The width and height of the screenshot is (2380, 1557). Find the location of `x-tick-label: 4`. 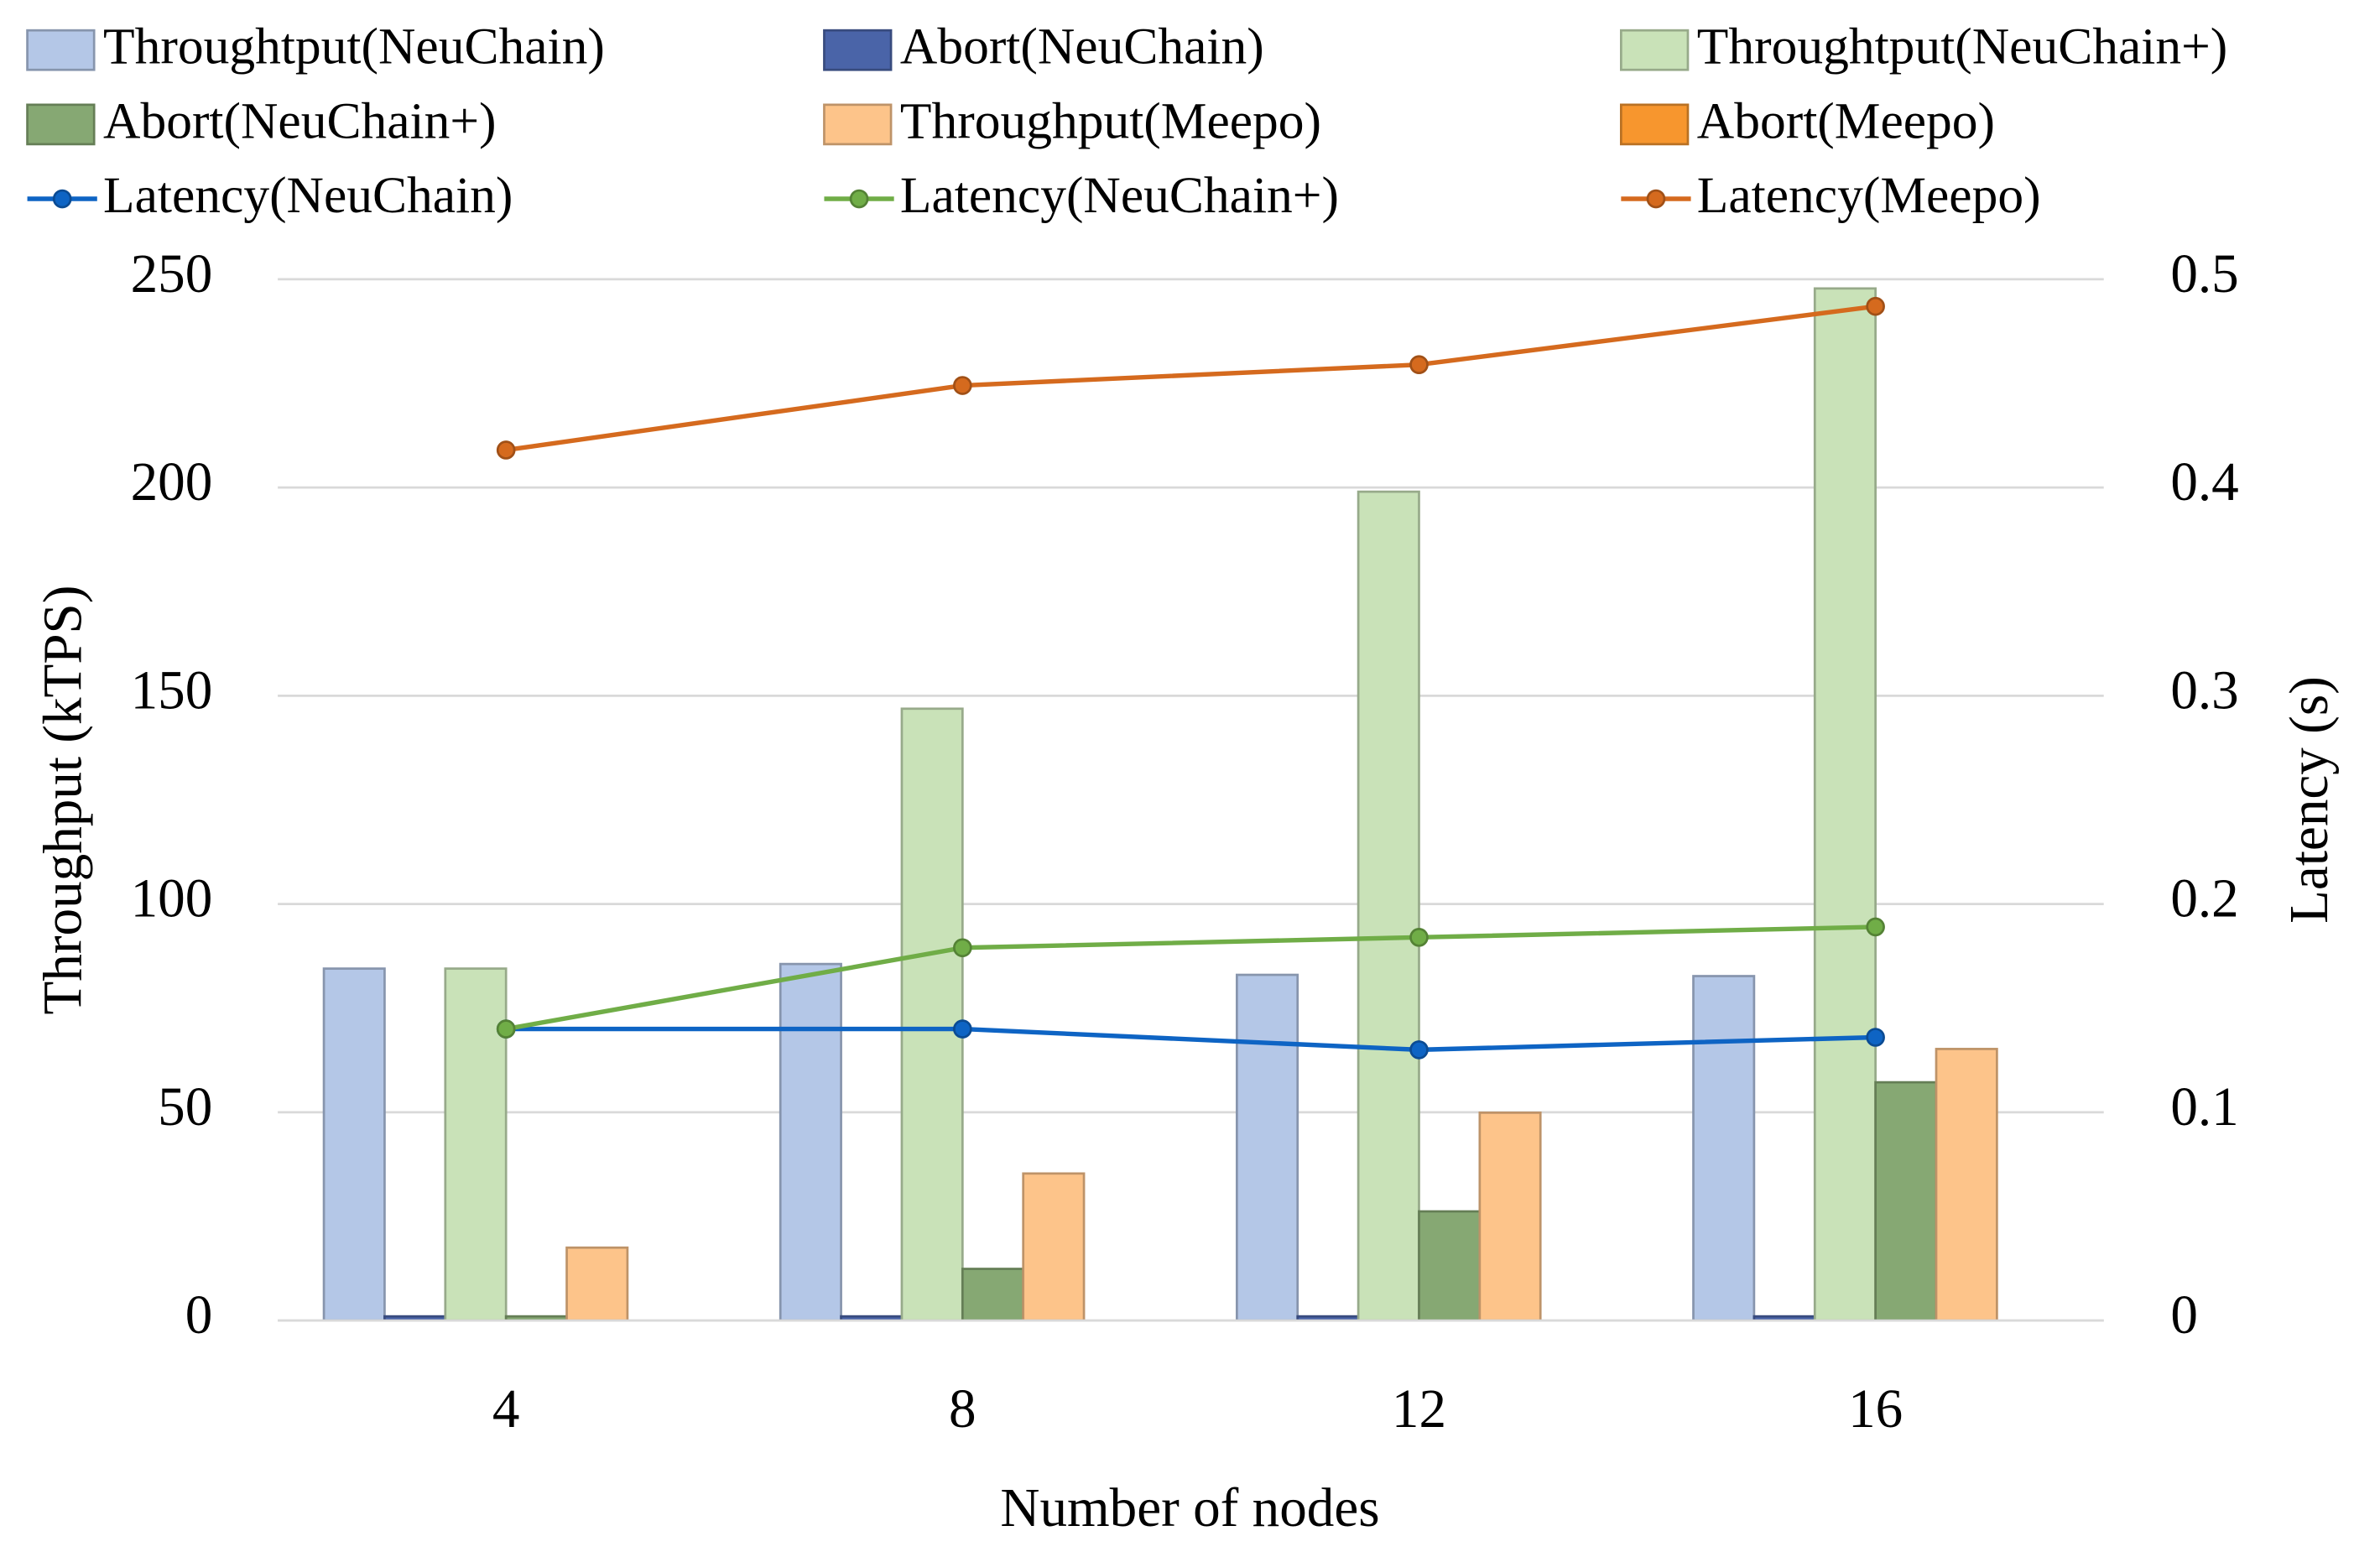

x-tick-label: 4 is located at coordinates (506, 1409).